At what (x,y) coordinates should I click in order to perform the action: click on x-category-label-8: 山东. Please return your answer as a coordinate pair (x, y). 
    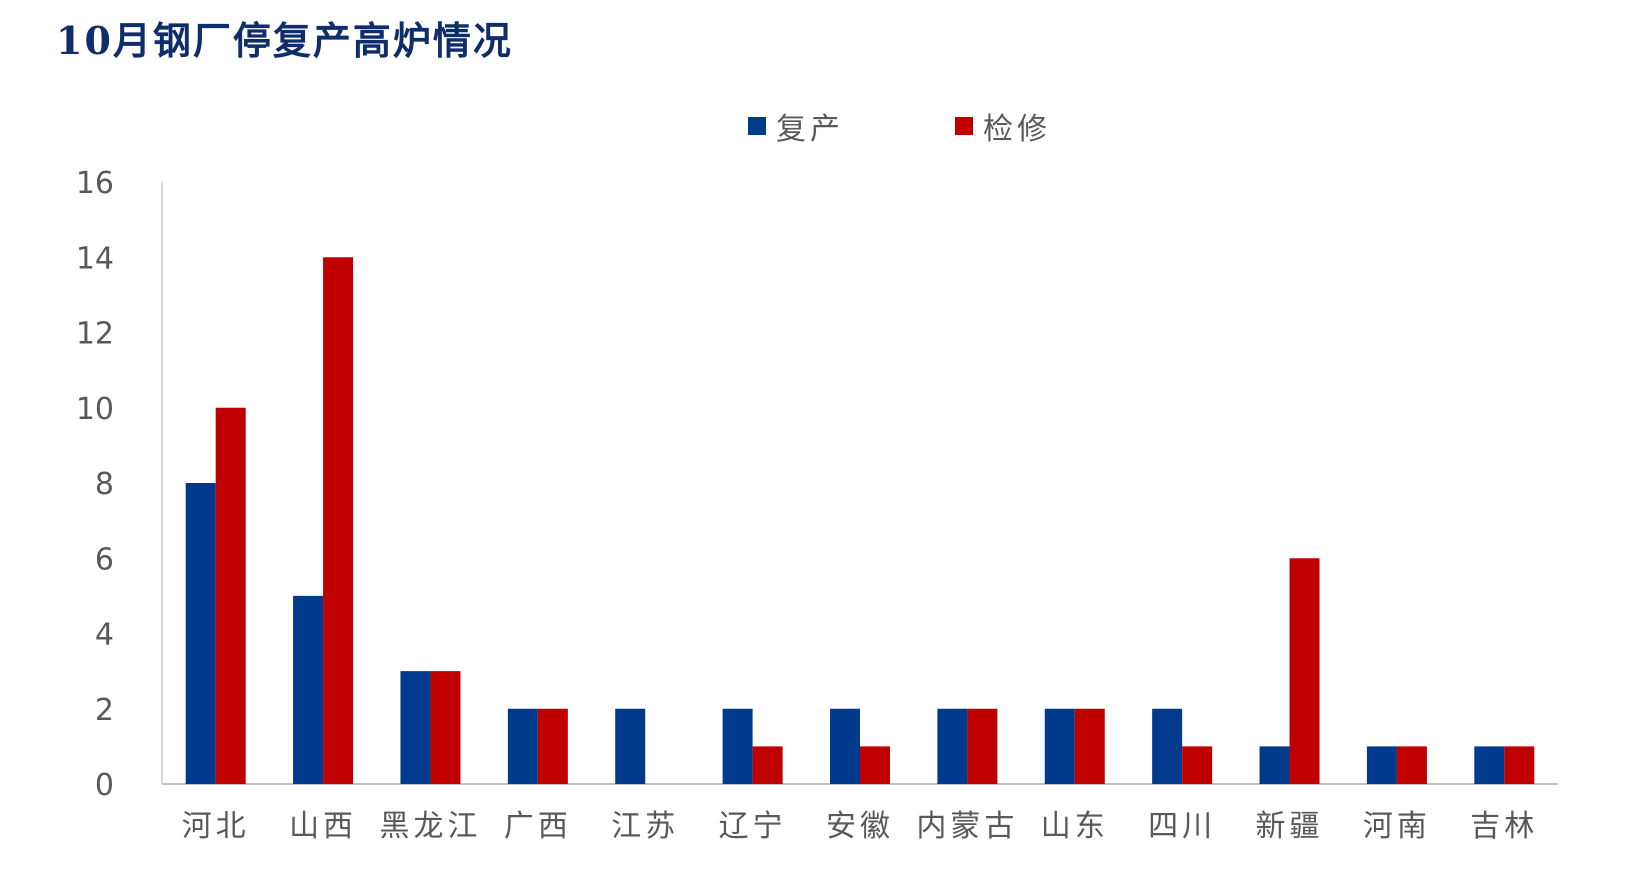
    Looking at the image, I should click on (1075, 826).